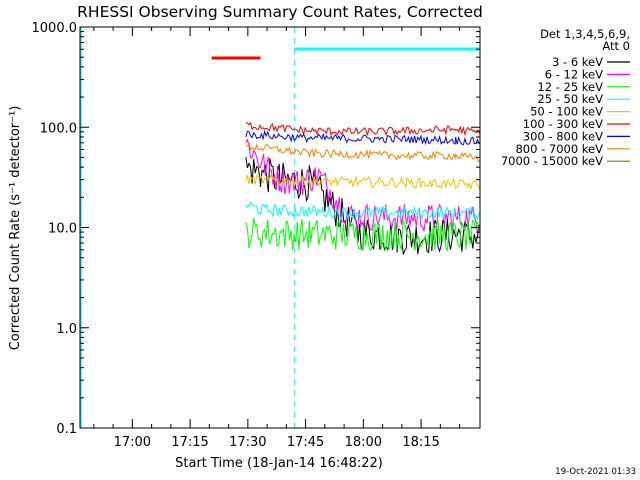 The width and height of the screenshot is (640, 480). What do you see at coordinates (420, 442) in the screenshot?
I see `x-tick-label-5: 18:15` at bounding box center [420, 442].